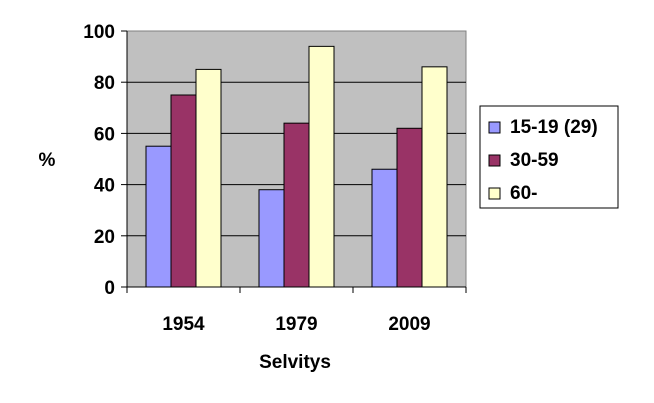 This screenshot has width=654, height=403. What do you see at coordinates (296, 311) in the screenshot?
I see `x-ticks: 1954 1979 2009` at bounding box center [296, 311].